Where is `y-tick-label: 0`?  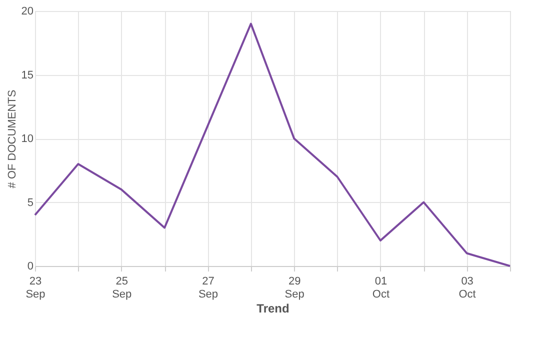
y-tick-label: 0 is located at coordinates (30, 266).